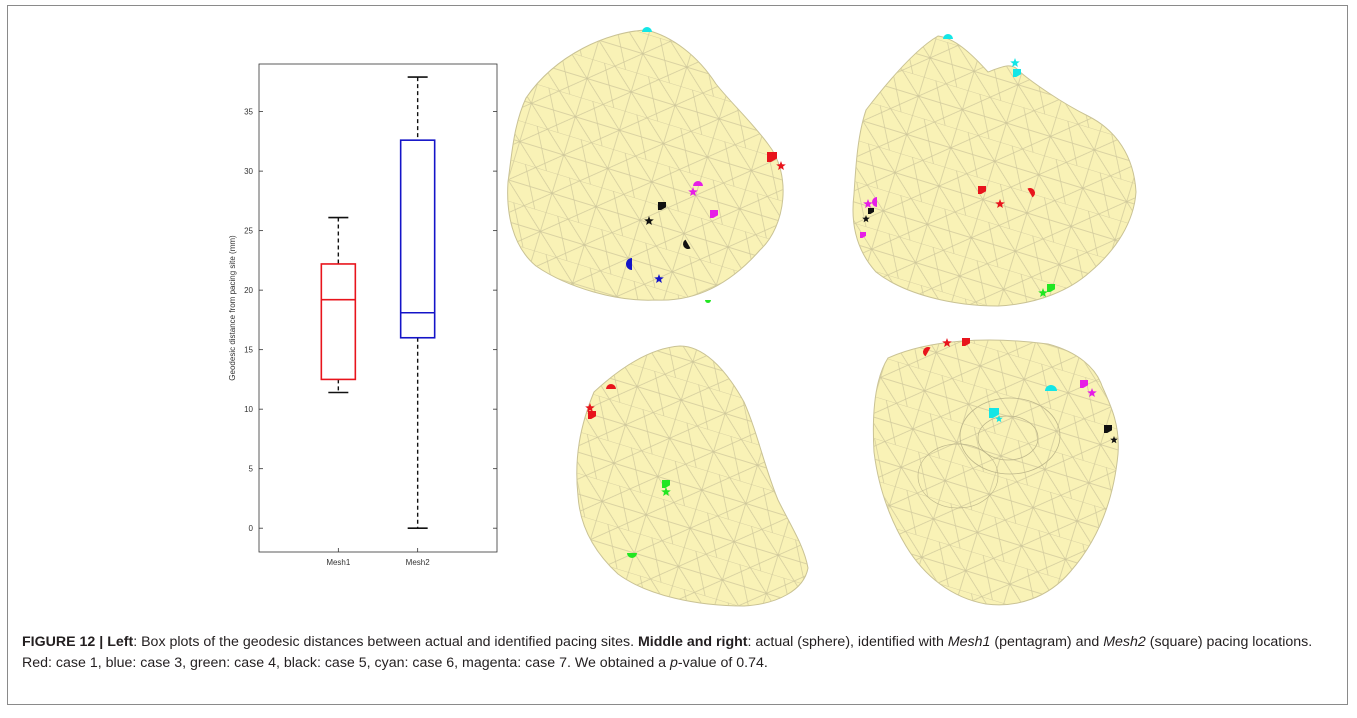  What do you see at coordinates (248, 409) in the screenshot?
I see `y-tick-label: 10` at bounding box center [248, 409].